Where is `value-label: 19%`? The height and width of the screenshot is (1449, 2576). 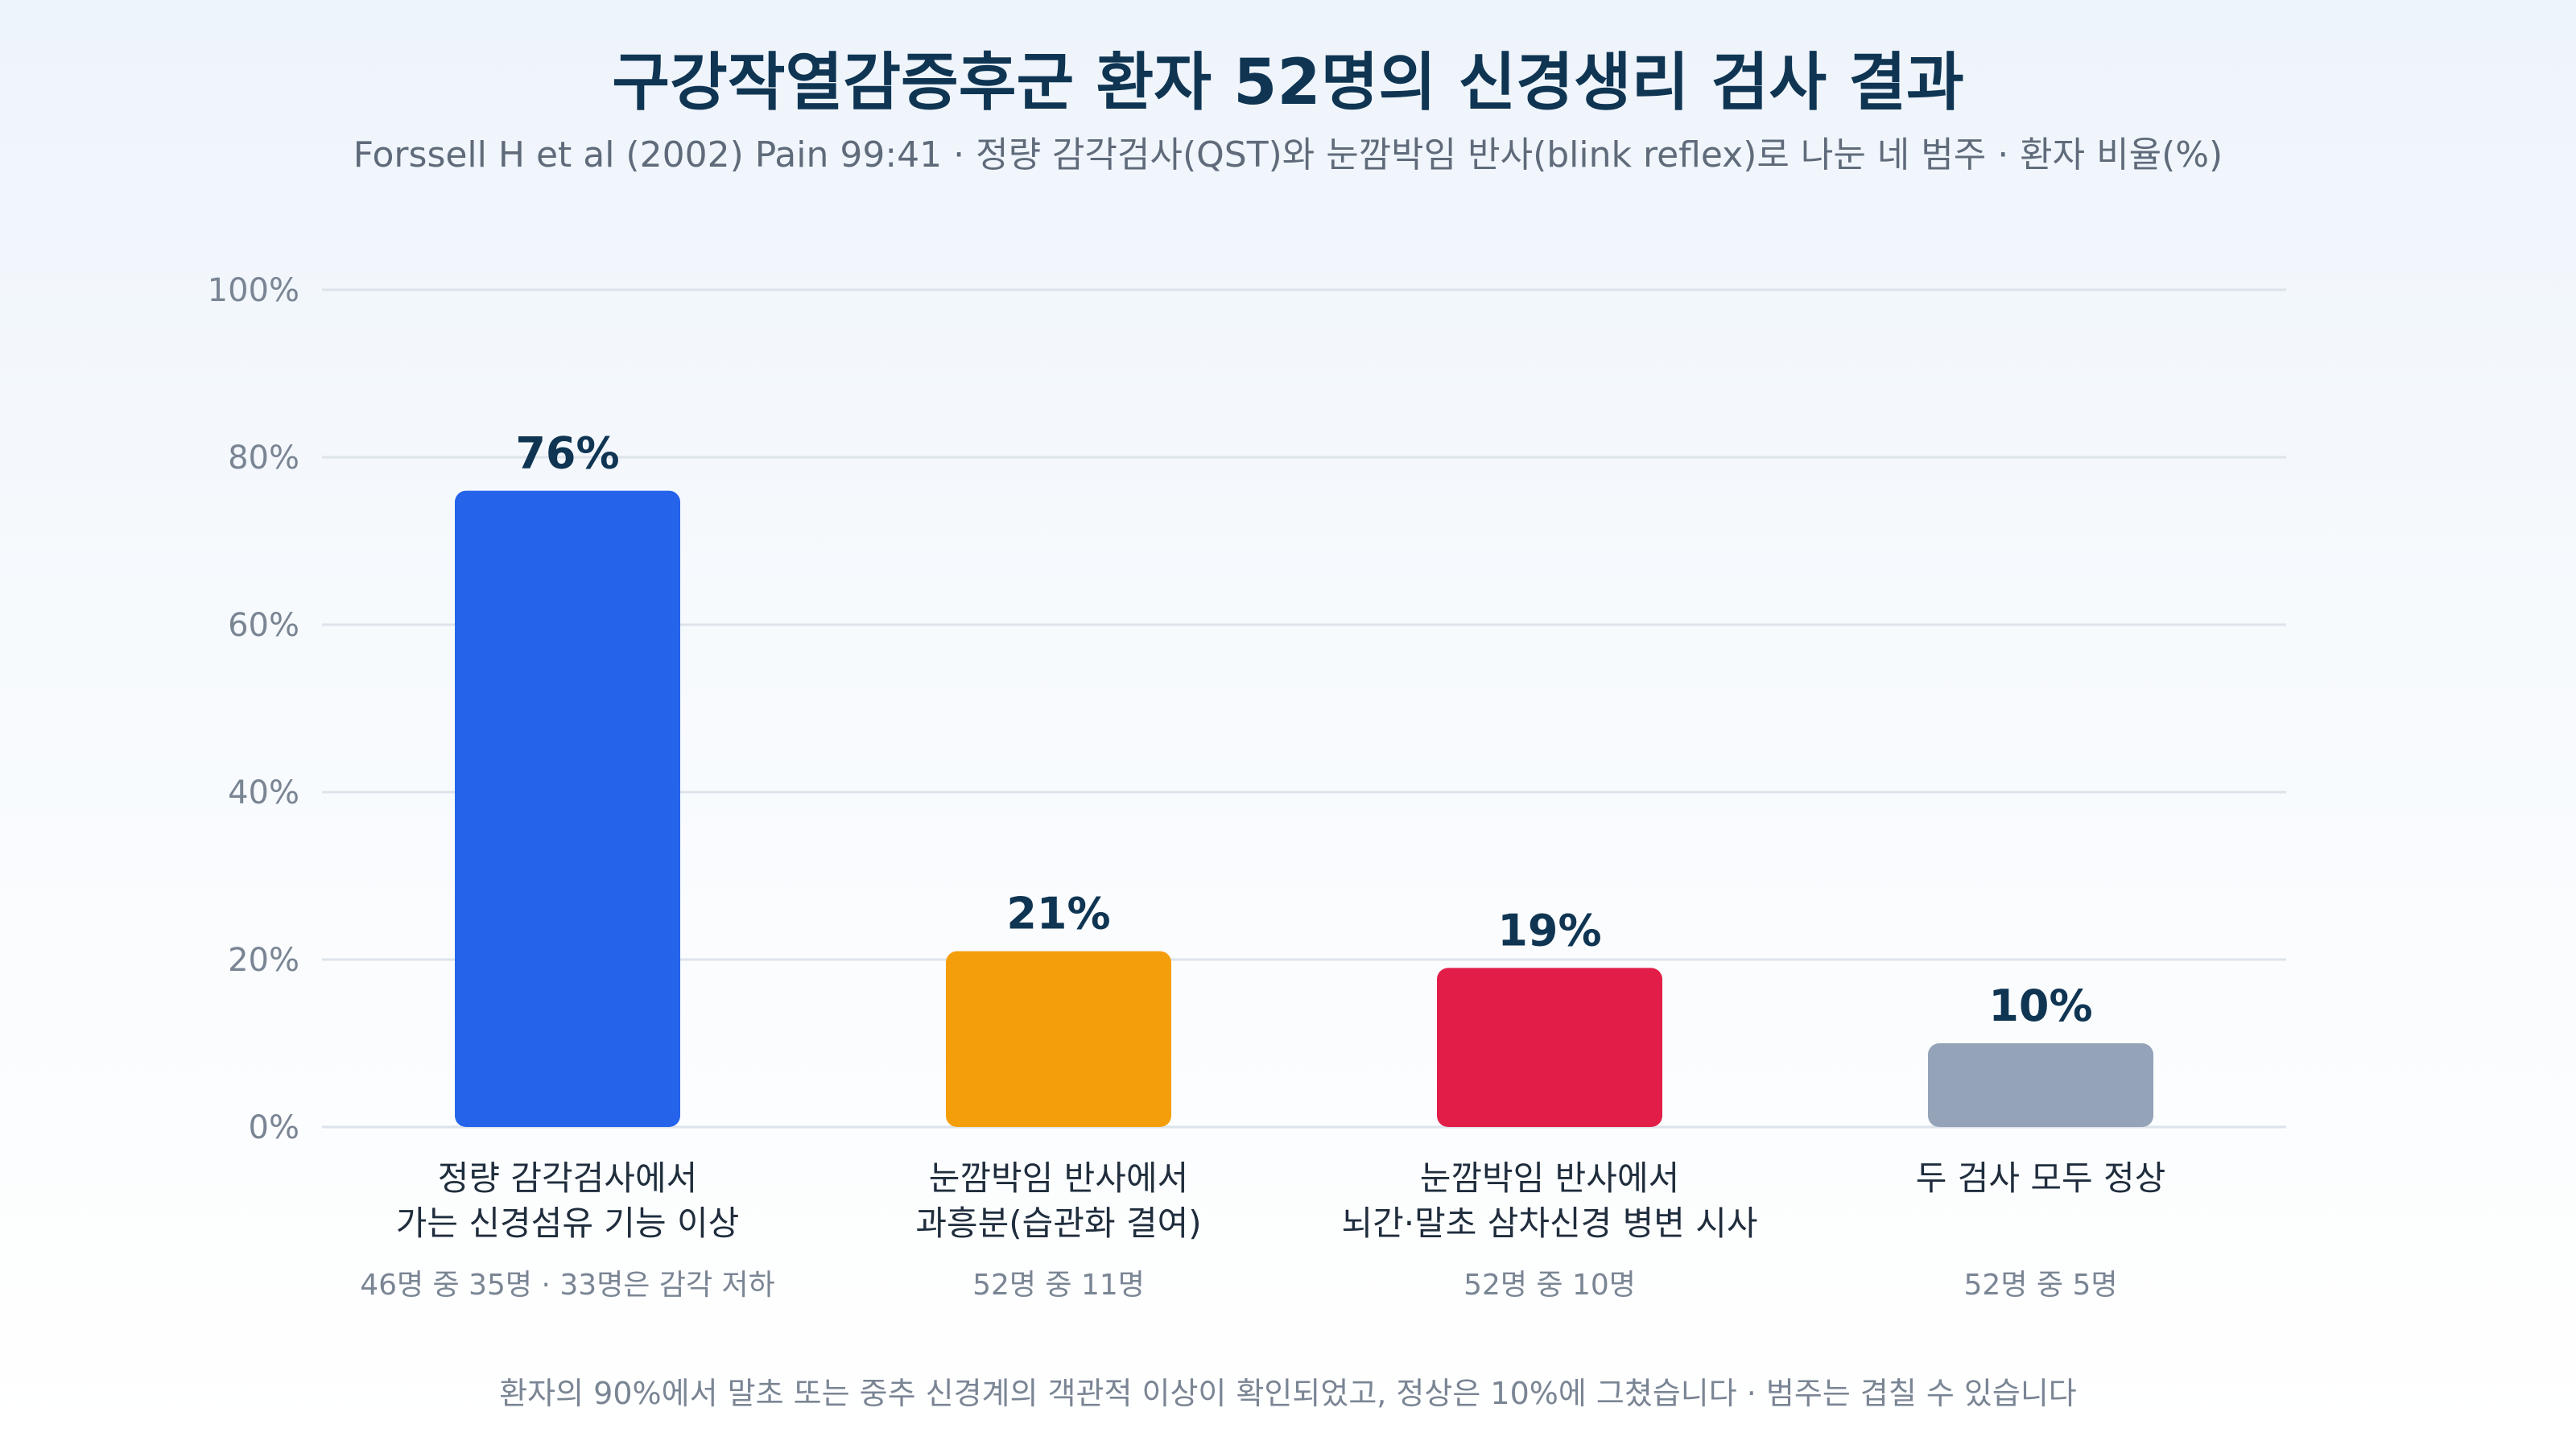
value-label: 19% is located at coordinates (1549, 930).